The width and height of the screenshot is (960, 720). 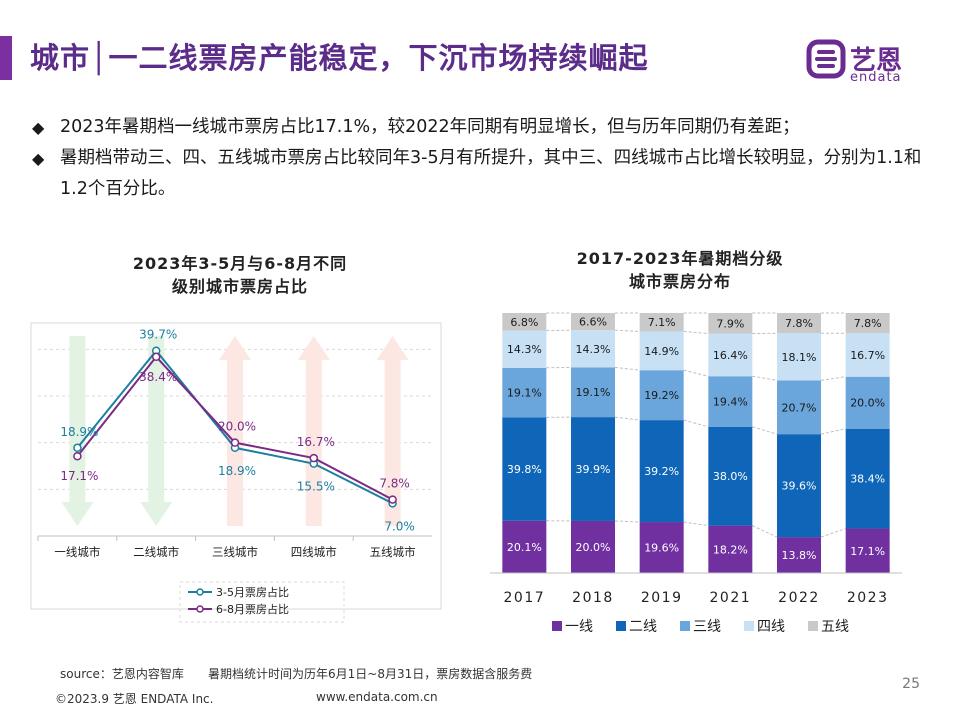 I want to click on bar-data-label: 16.7%, so click(x=867, y=355).